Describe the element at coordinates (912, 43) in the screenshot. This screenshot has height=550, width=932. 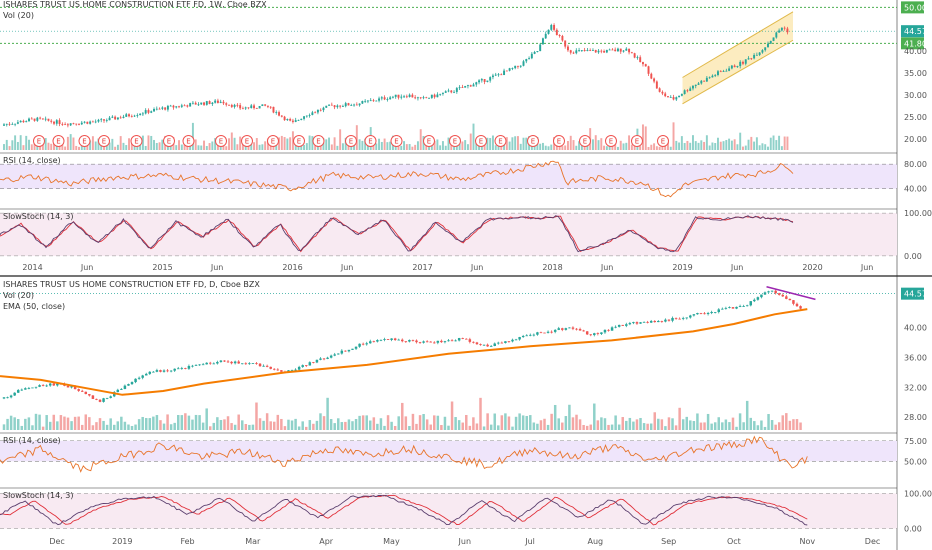
I see `level-tag` at that location.